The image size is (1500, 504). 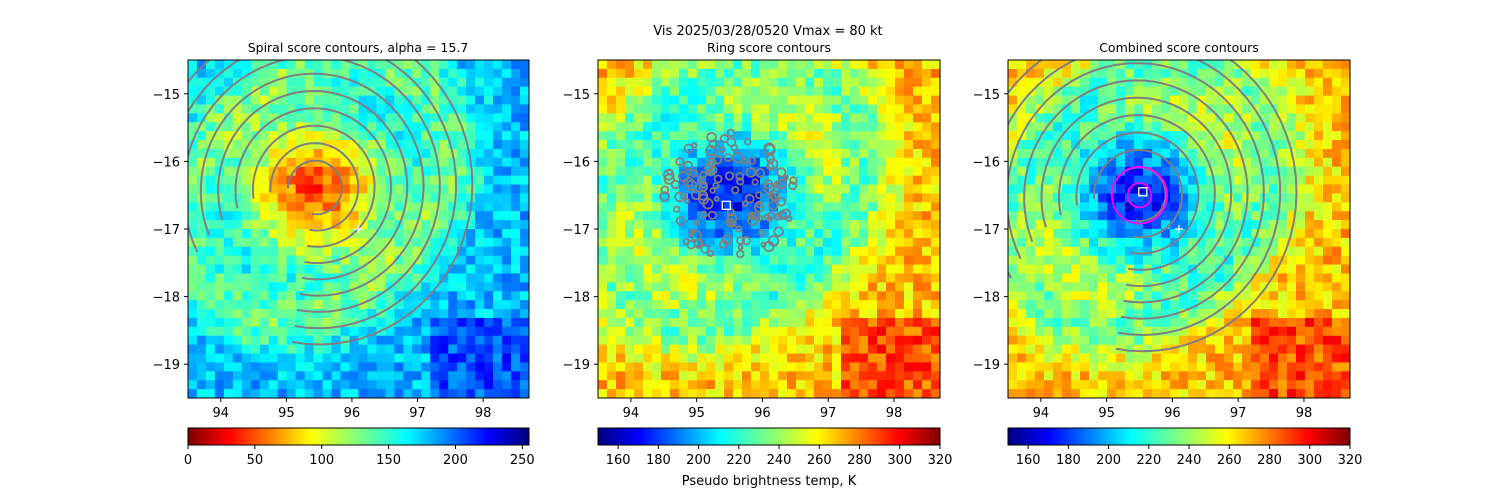 I want to click on spiral-contour, so click(x=312, y=184).